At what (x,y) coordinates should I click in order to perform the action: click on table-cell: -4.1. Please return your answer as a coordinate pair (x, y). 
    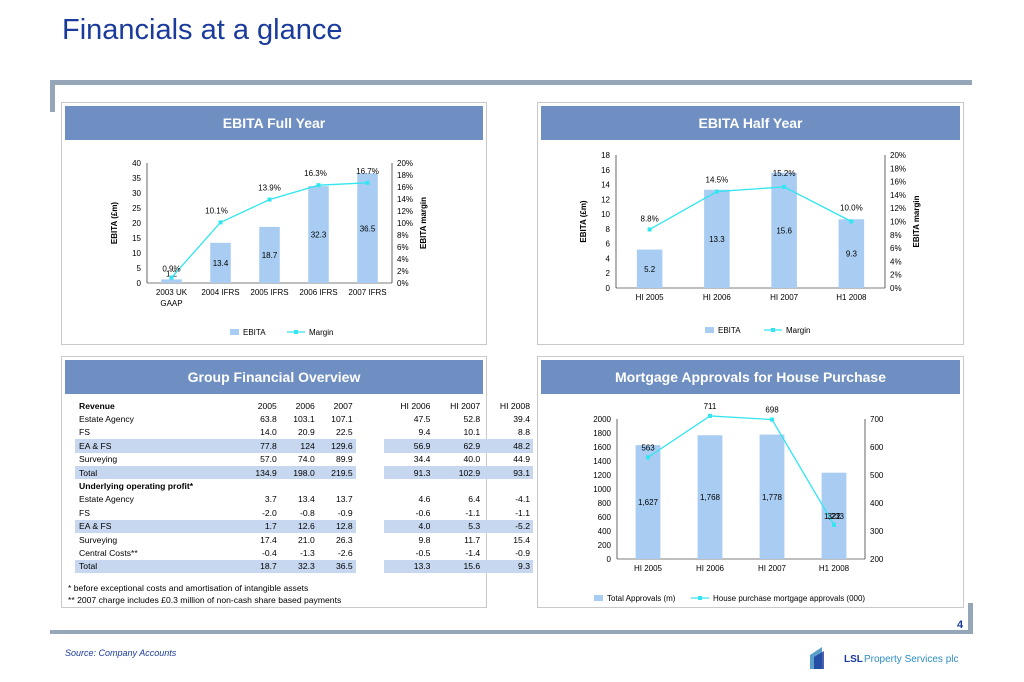
    Looking at the image, I should click on (522, 499).